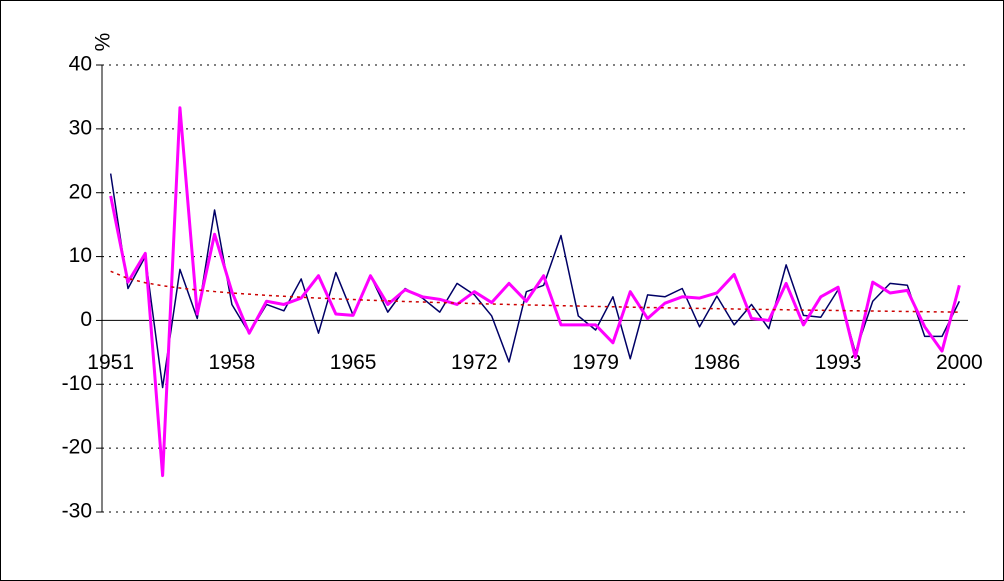 The height and width of the screenshot is (581, 1004). I want to click on y-tick-label: 30, so click(80, 127).